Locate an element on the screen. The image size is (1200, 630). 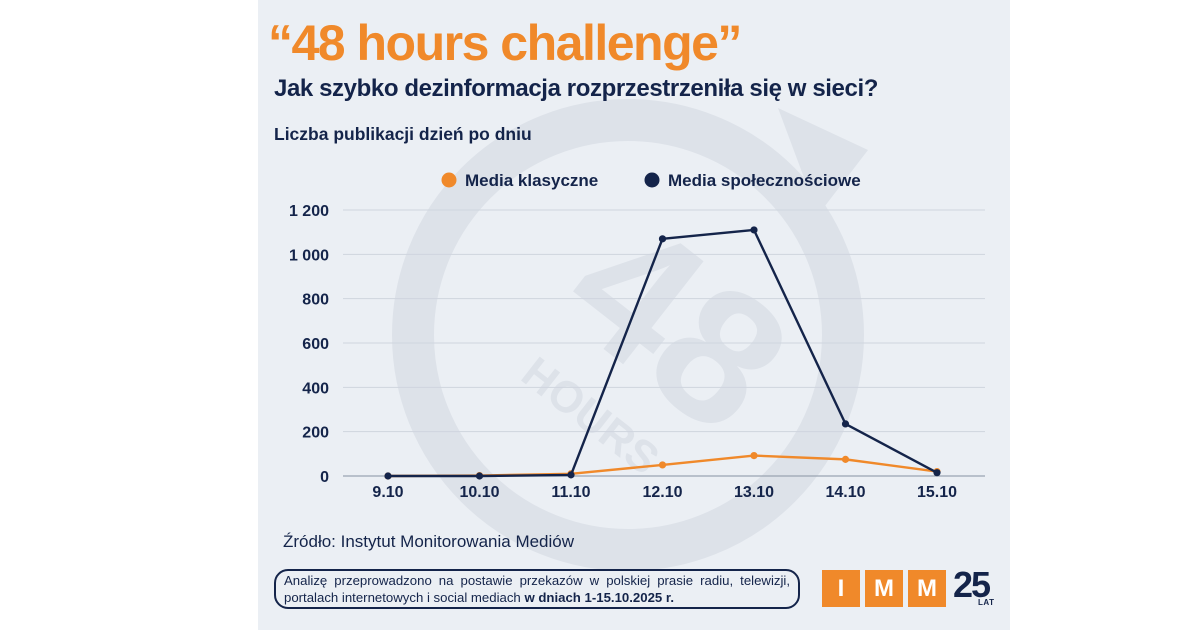
logo-letter-i: I is located at coordinates (841, 588).